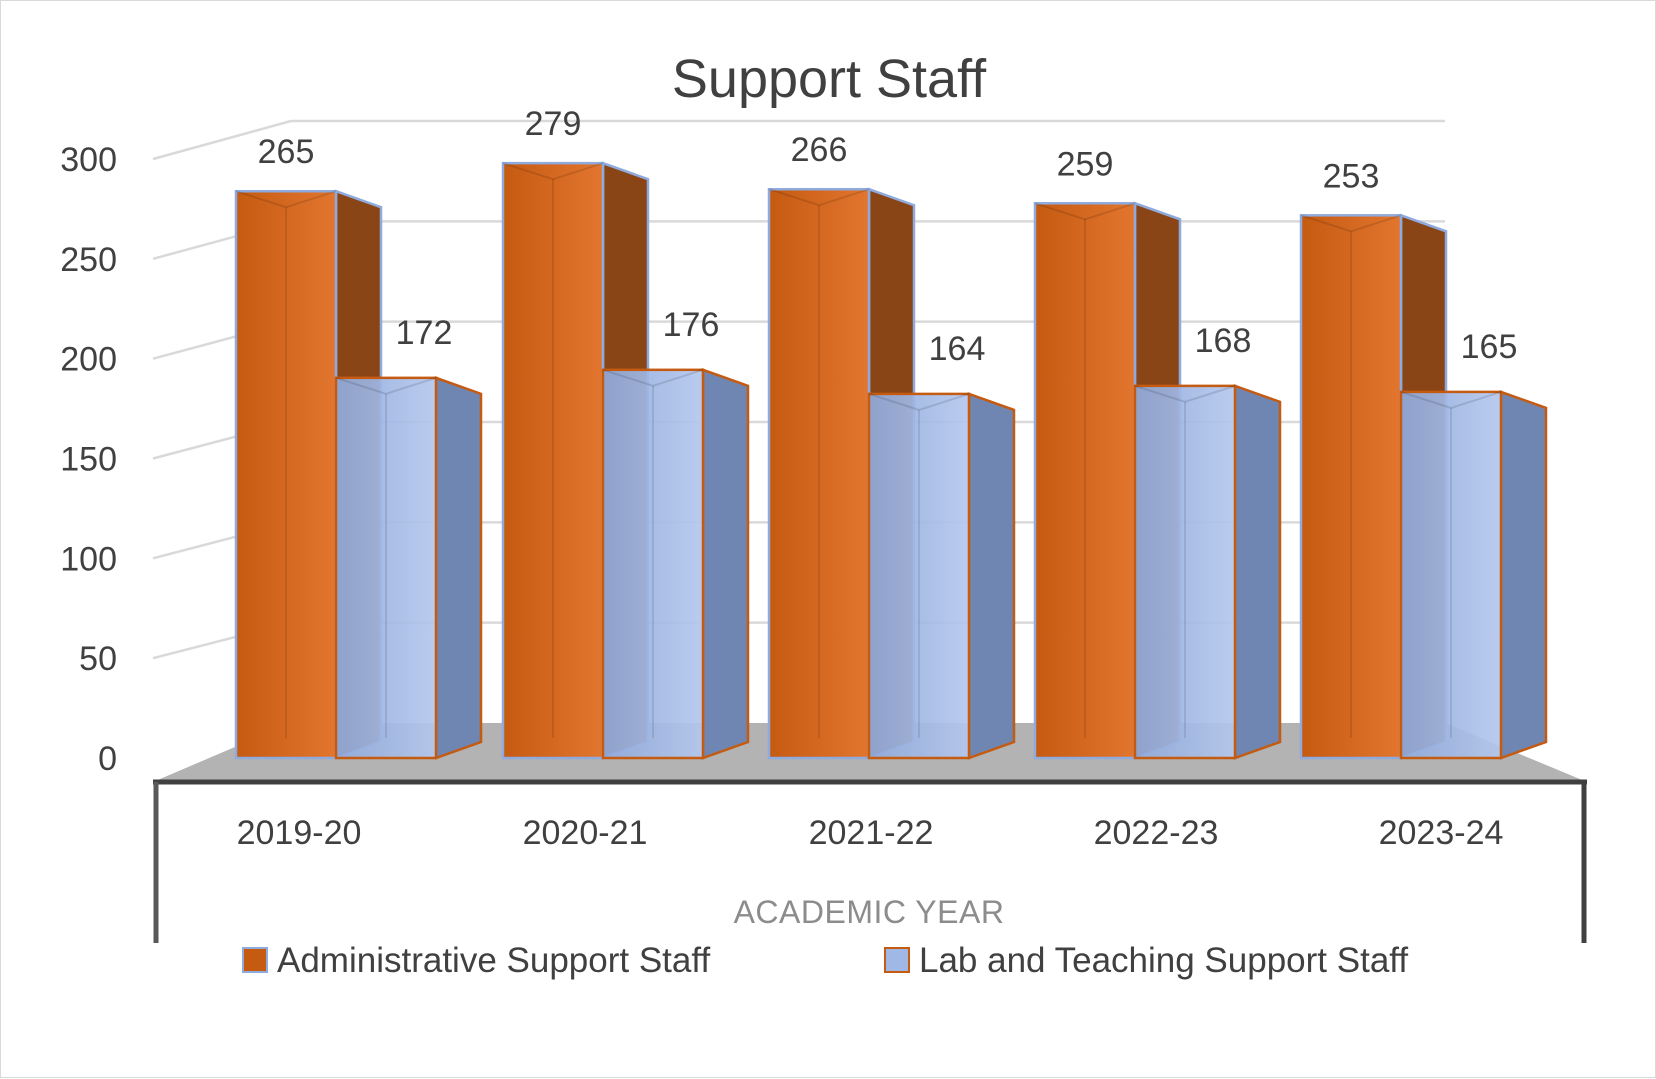  What do you see at coordinates (1156, 833) in the screenshot?
I see `x-category-label: 2022-23` at bounding box center [1156, 833].